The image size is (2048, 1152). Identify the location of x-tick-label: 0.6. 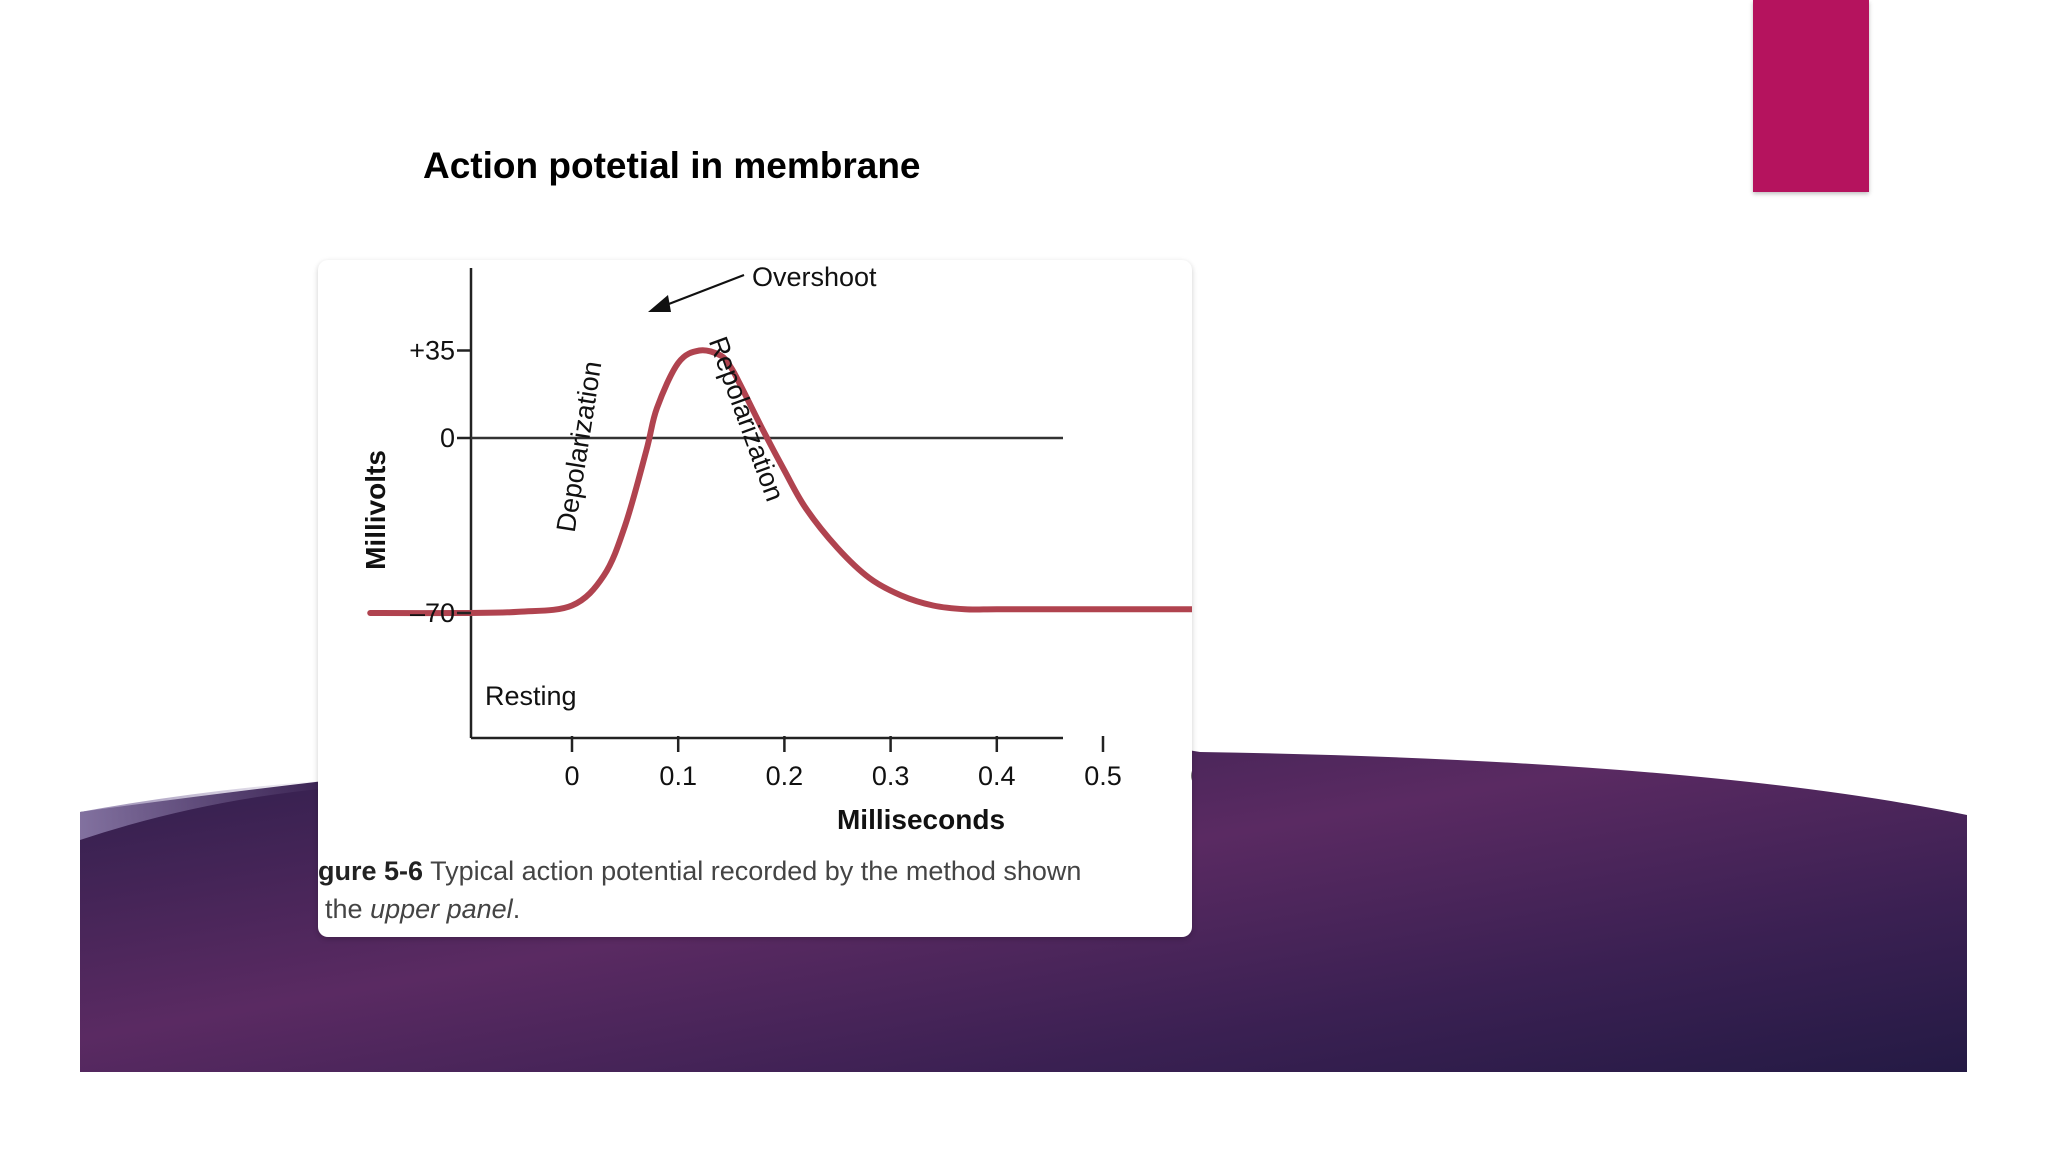
(1191, 776).